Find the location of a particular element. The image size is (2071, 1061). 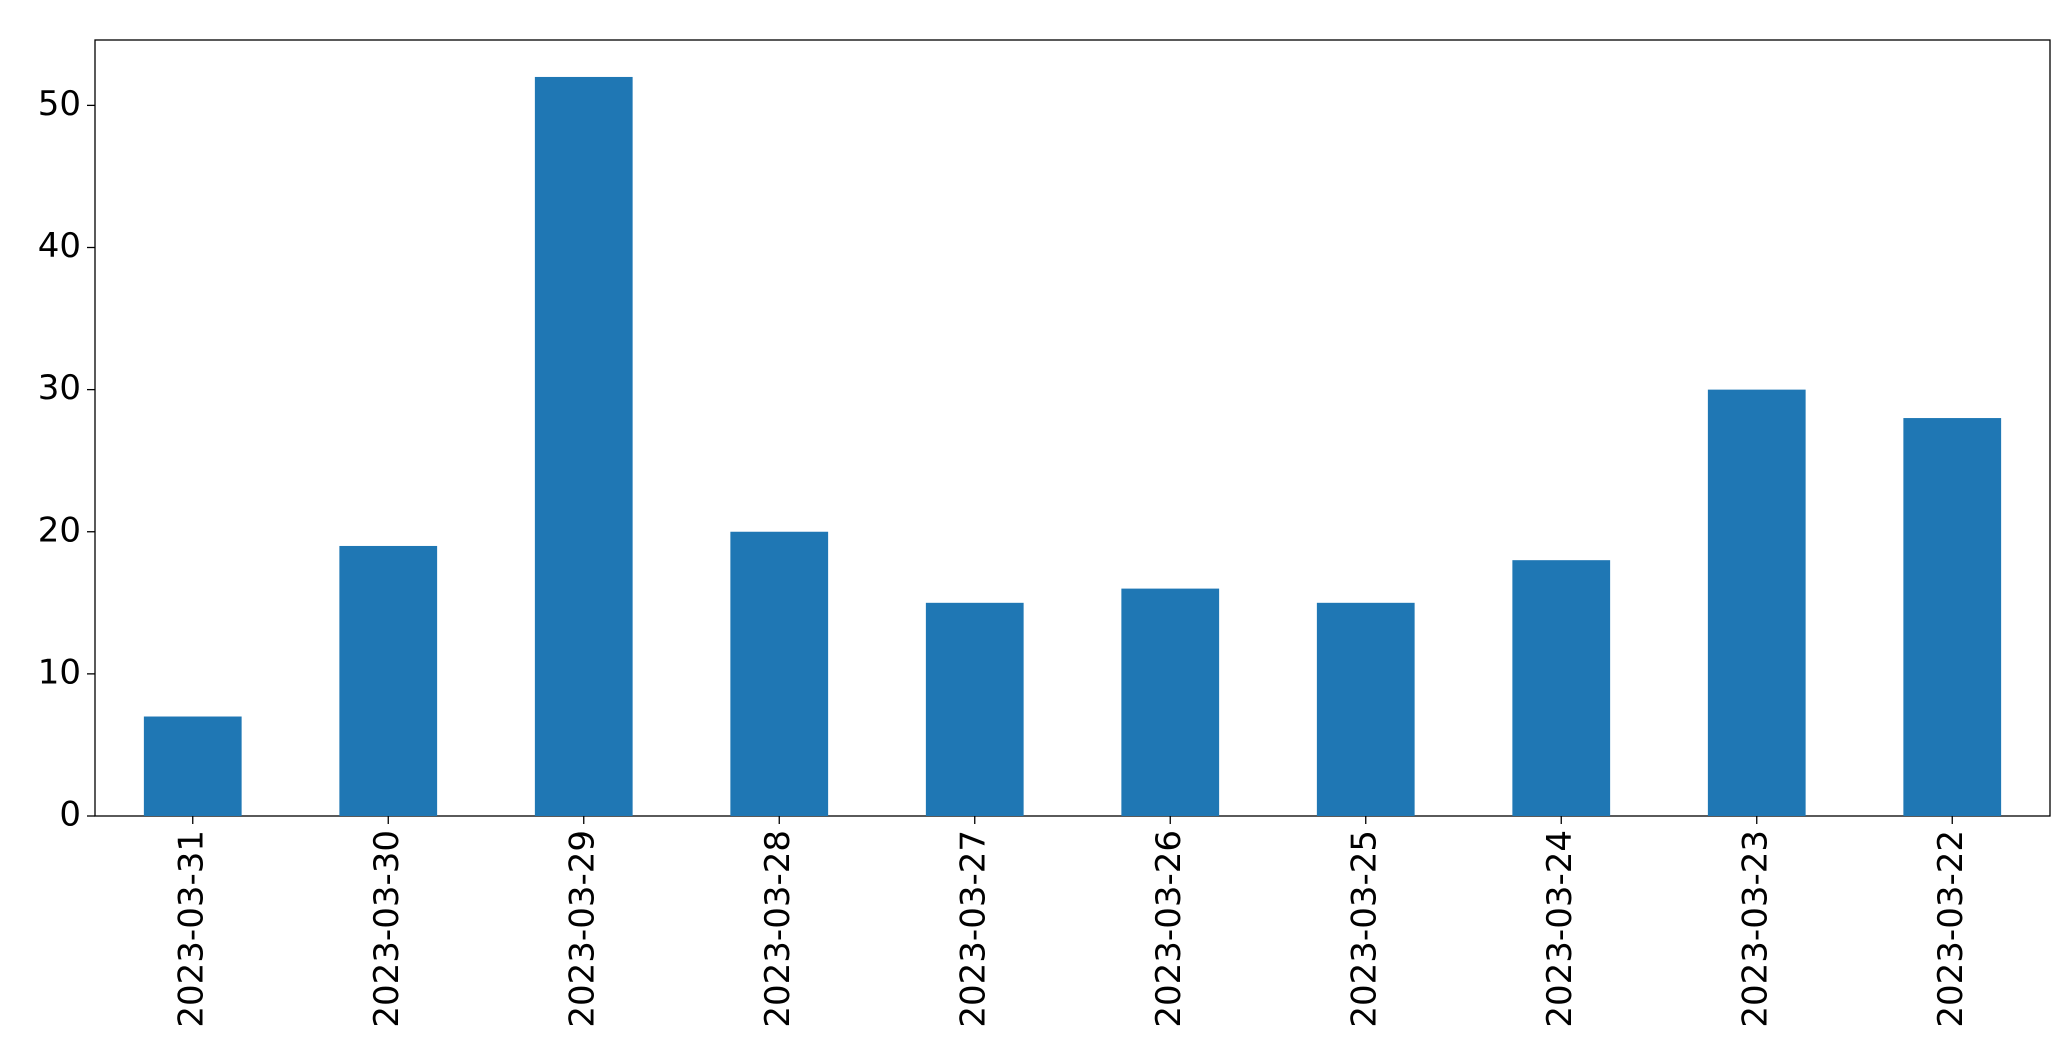

x-tick-label: 2023-03-26 is located at coordinates (1169, 929).